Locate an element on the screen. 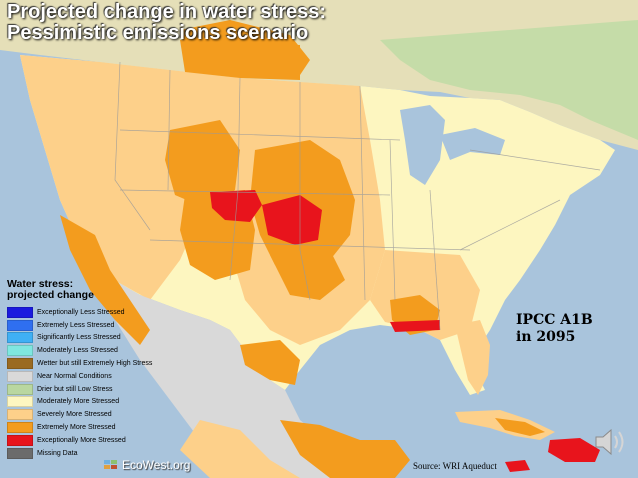  annotation-line1: IPCC A1B is located at coordinates (554, 320).